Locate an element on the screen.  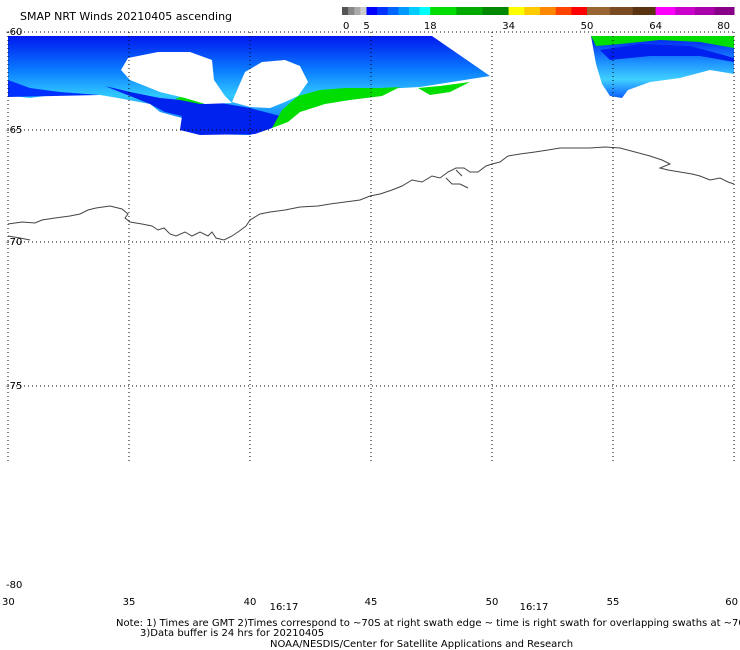
colorbar-tick-label: 5 is located at coordinates (366, 26).